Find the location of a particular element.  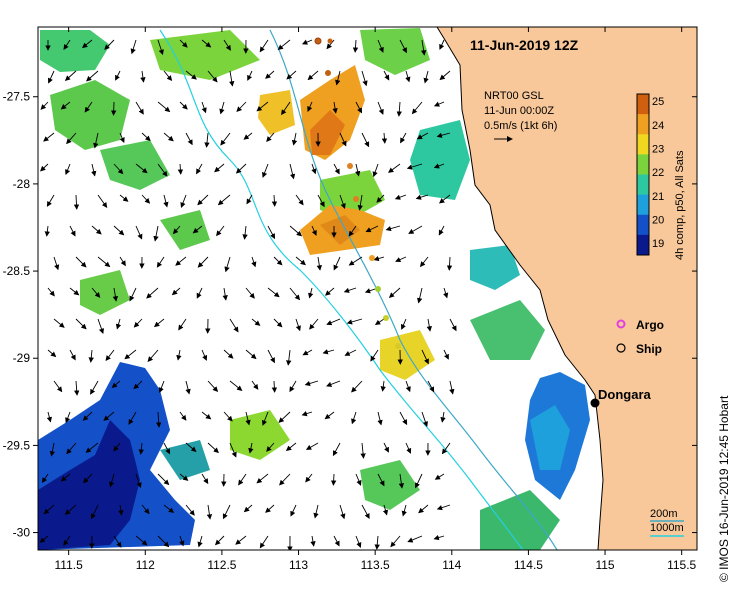

sst-patch-green-w2 is located at coordinates (185, 230).